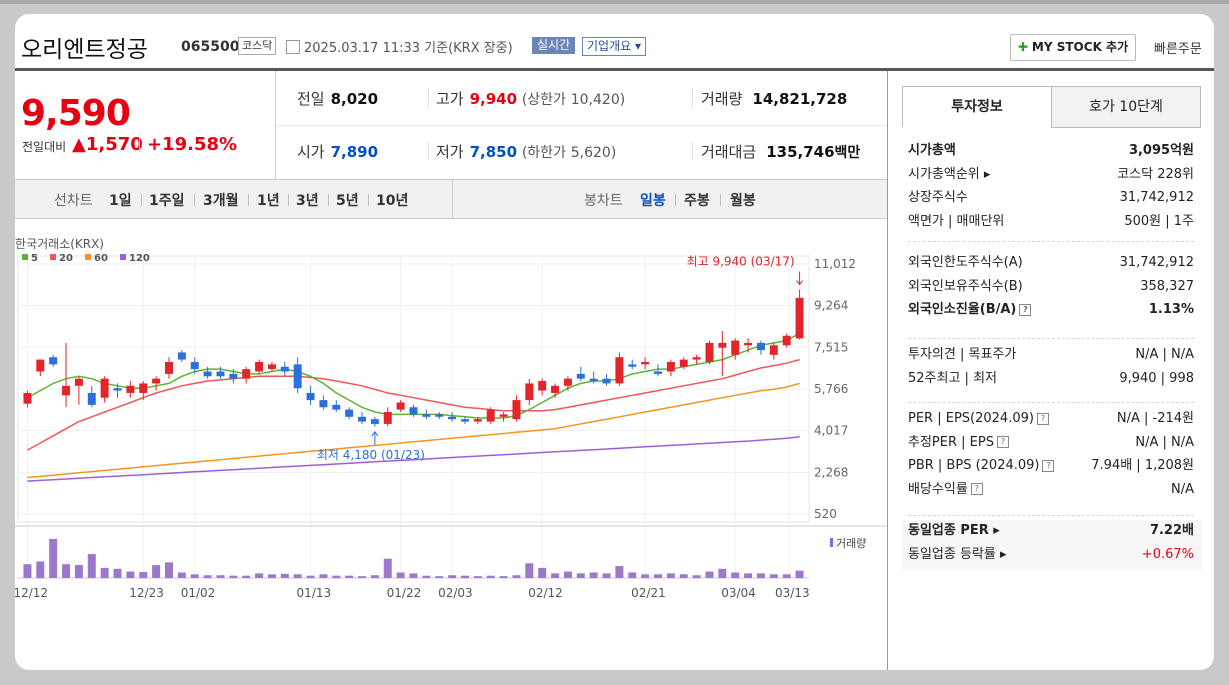 This screenshot has height=685, width=1229. Describe the element at coordinates (1161, 150) in the screenshot. I see `info-row-value: 3,095억원` at that location.